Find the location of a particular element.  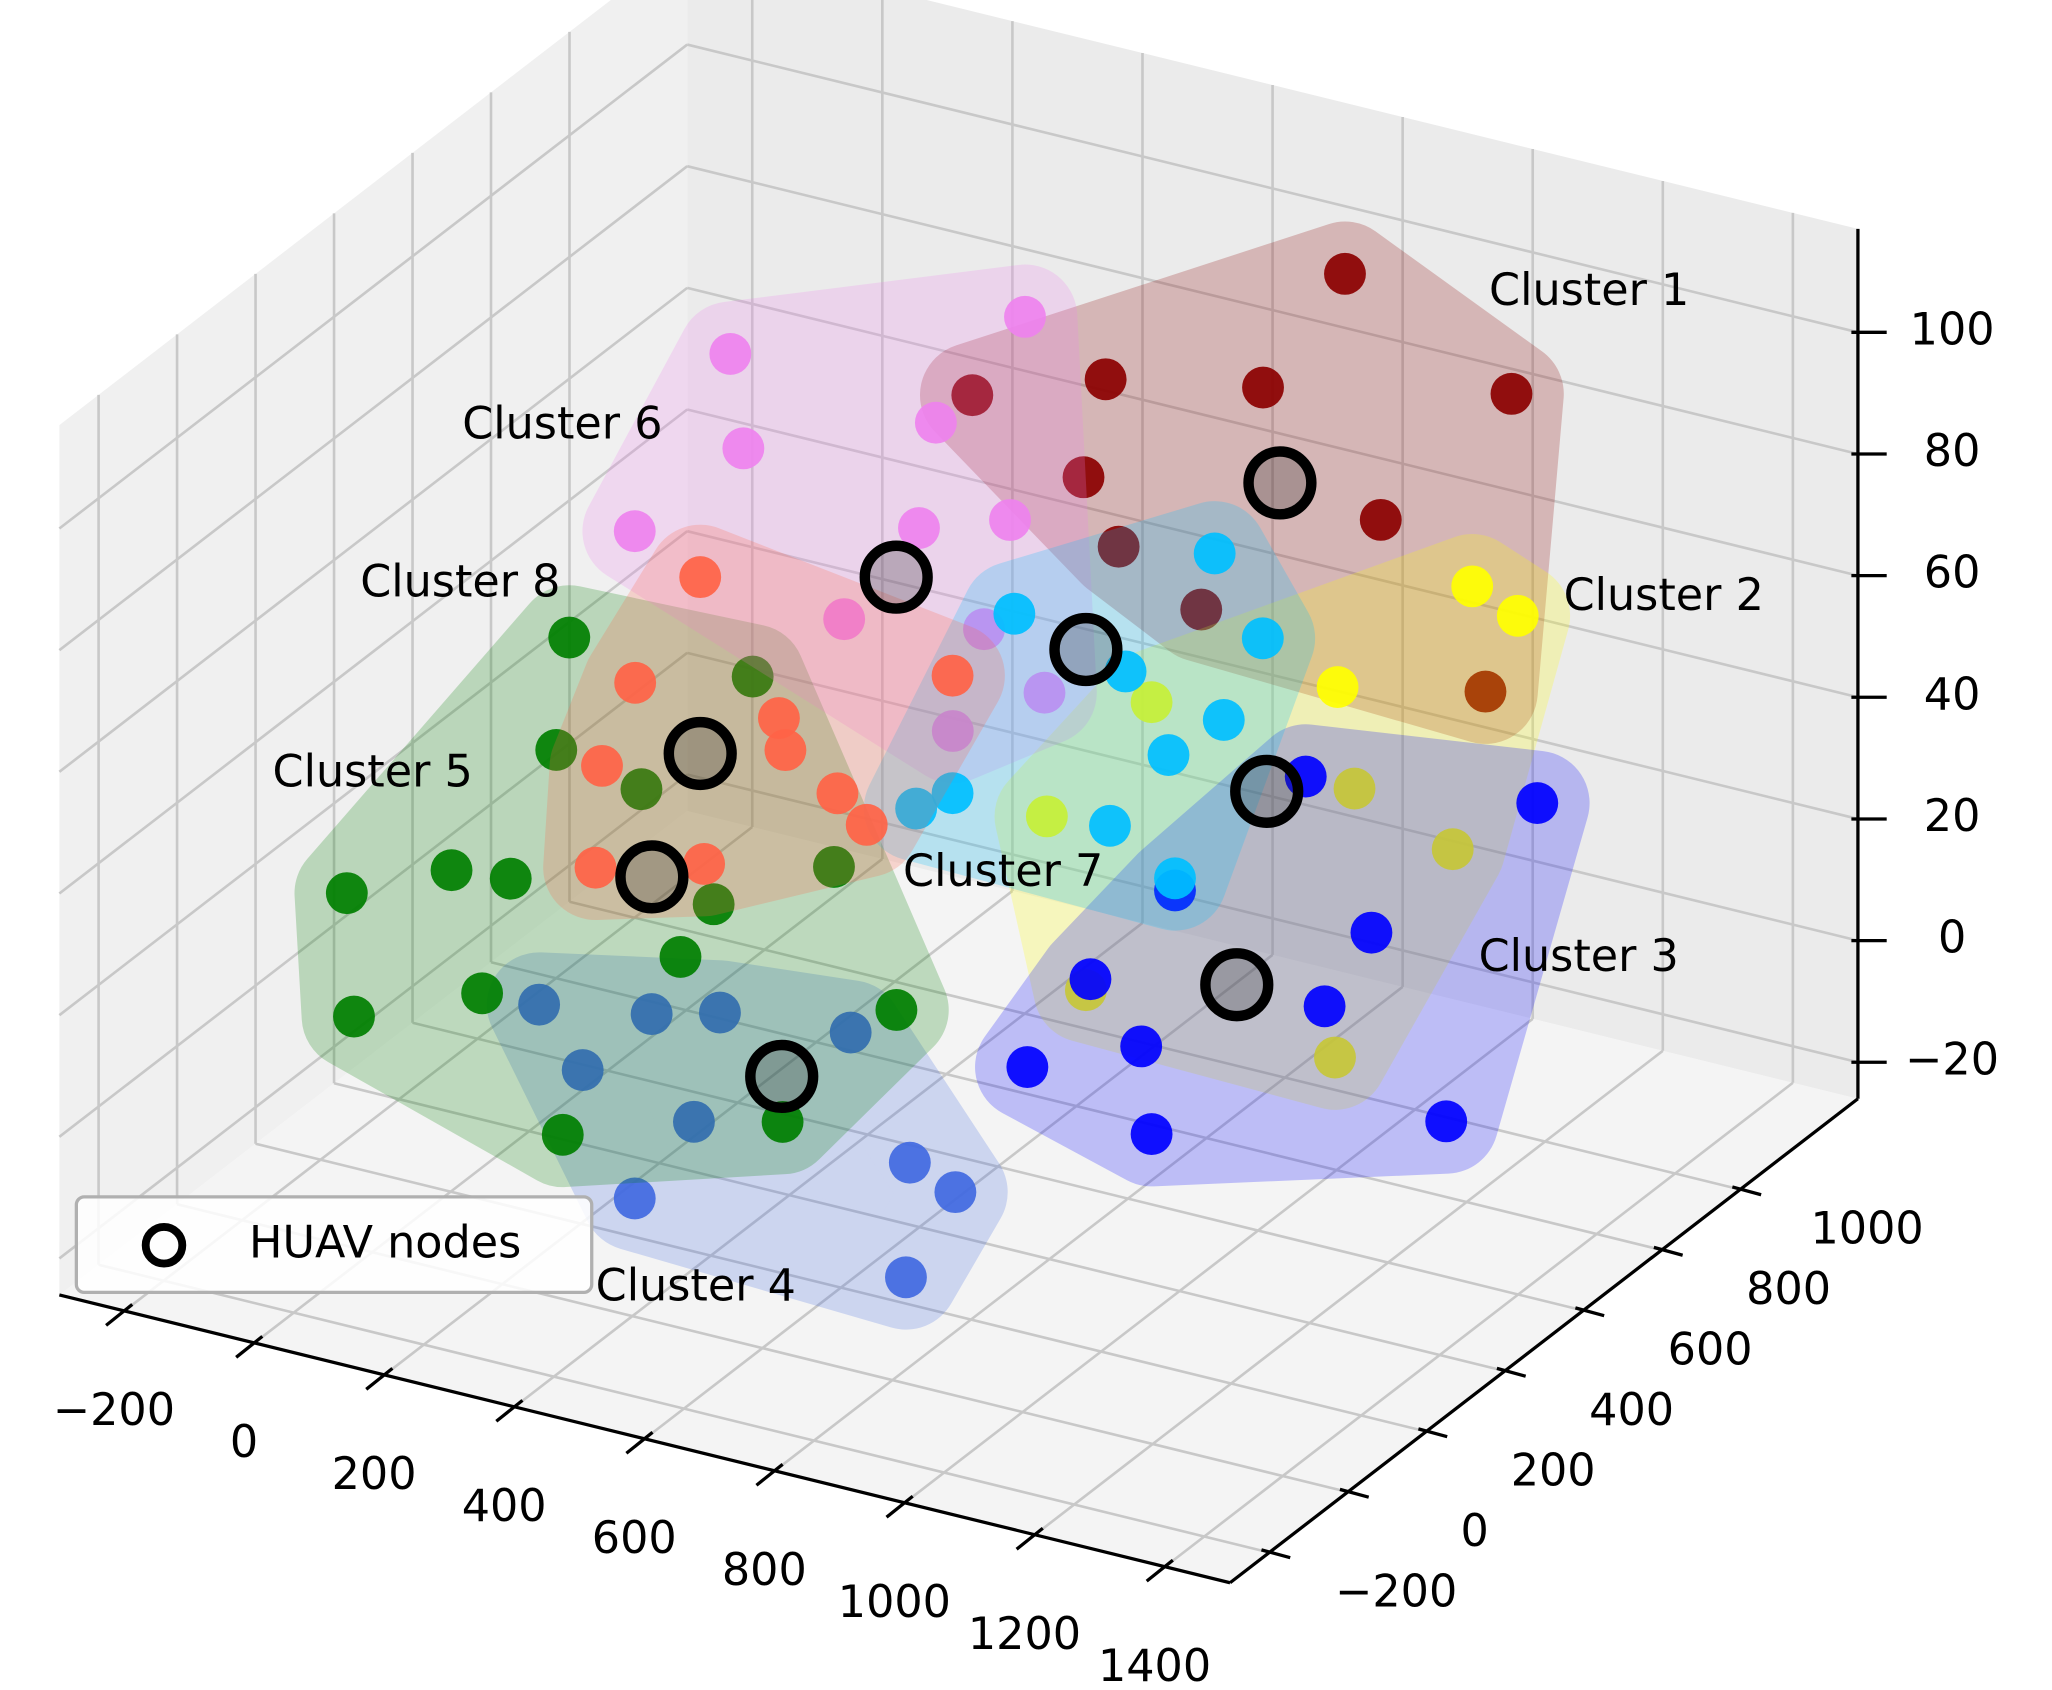

x-tick-label: 1000 is located at coordinates (894, 1602).